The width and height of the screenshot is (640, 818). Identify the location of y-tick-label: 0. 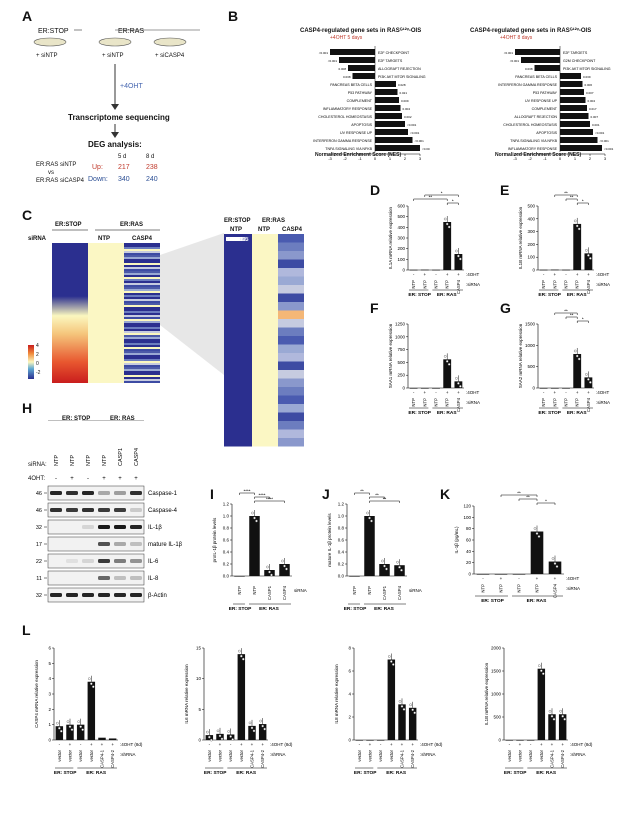
(403, 388).